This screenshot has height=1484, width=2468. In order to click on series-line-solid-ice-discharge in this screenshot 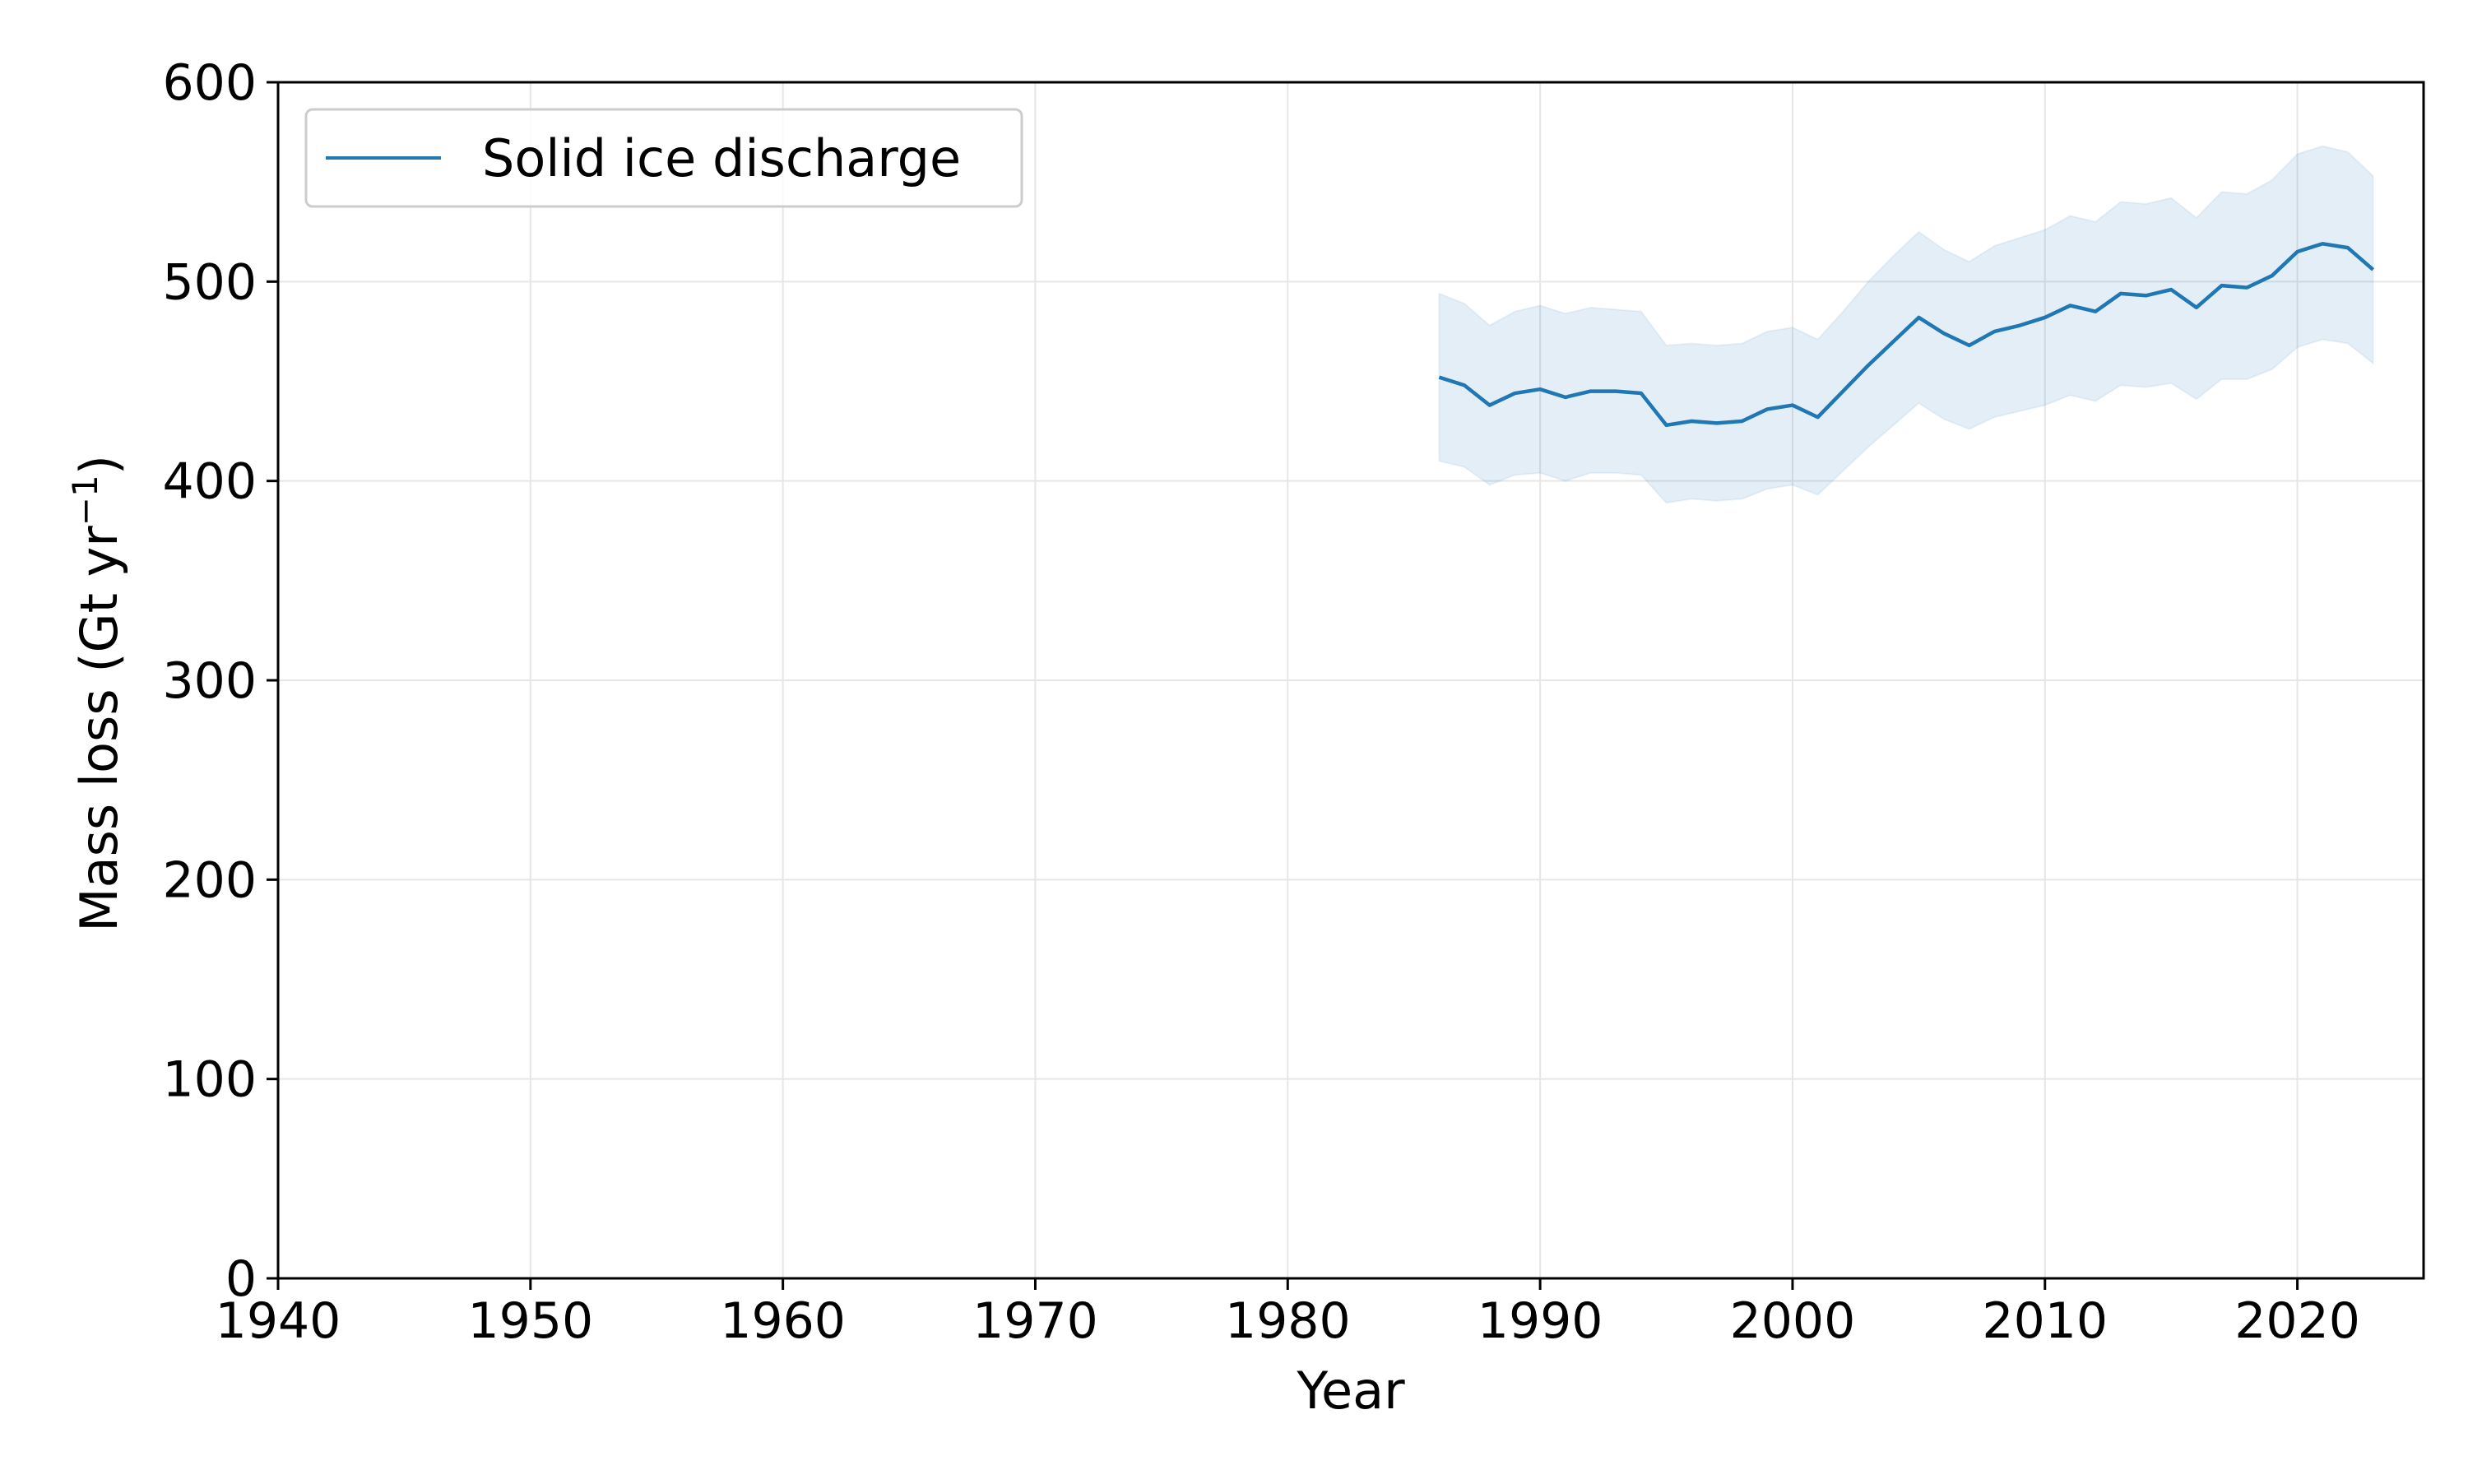, I will do `click(1906, 335)`.